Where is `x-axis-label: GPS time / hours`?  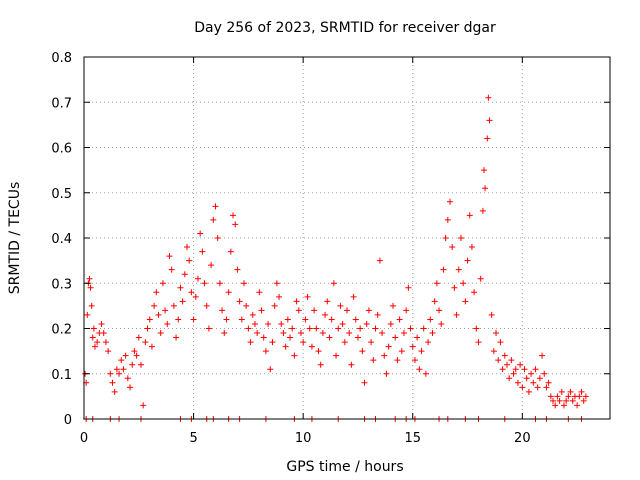
x-axis-label: GPS time / hours is located at coordinates (344, 467).